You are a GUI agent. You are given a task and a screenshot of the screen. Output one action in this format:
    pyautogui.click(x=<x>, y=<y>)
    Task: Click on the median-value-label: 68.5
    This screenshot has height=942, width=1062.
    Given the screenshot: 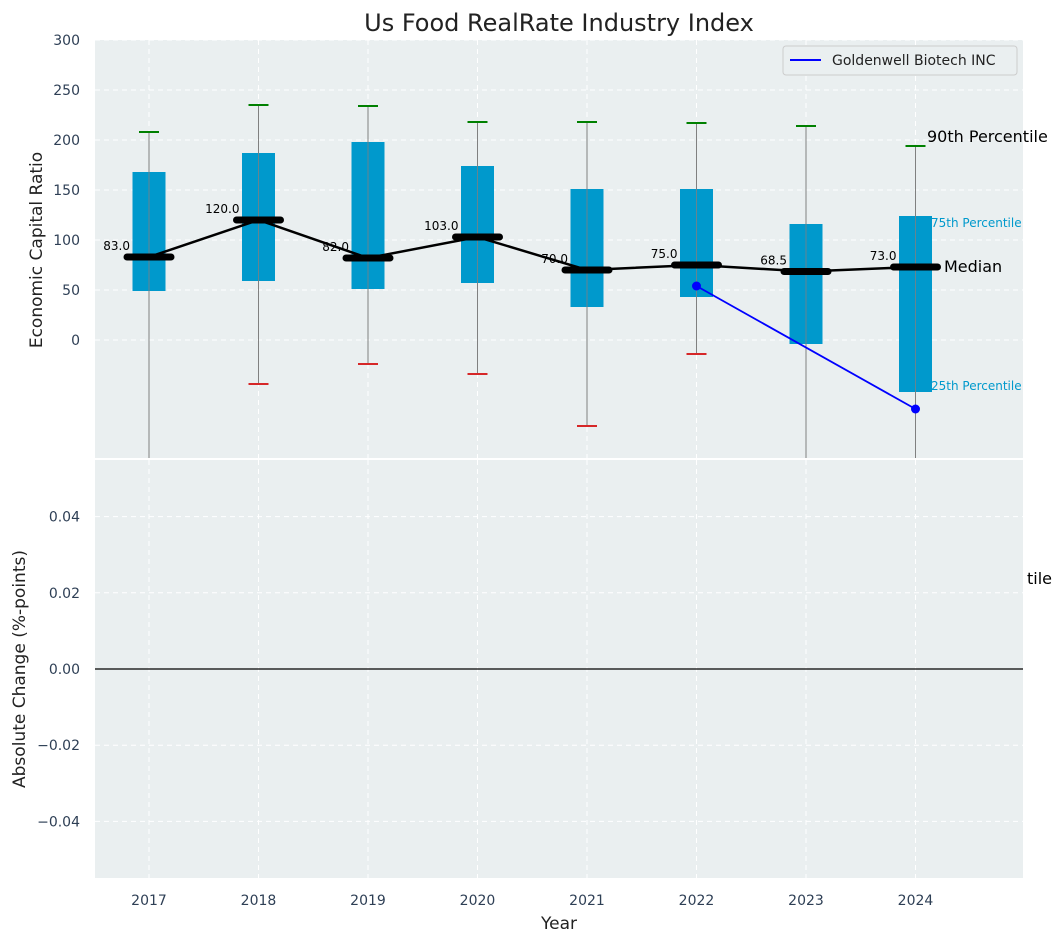 What is the action you would take?
    pyautogui.click(x=773, y=261)
    